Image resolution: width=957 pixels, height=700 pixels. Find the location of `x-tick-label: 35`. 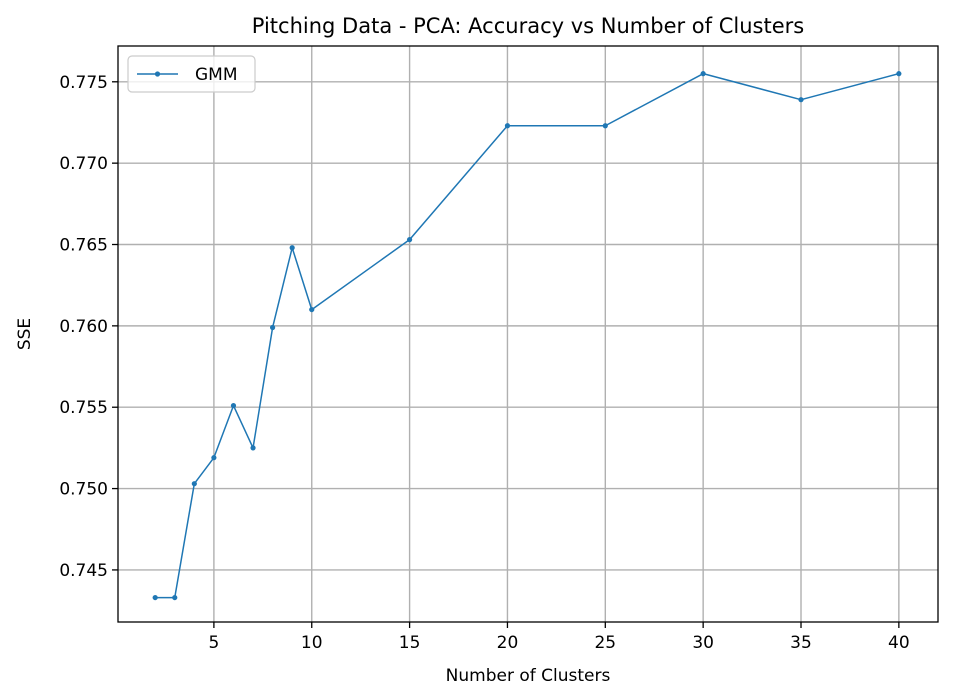

x-tick-label: 35 is located at coordinates (801, 643).